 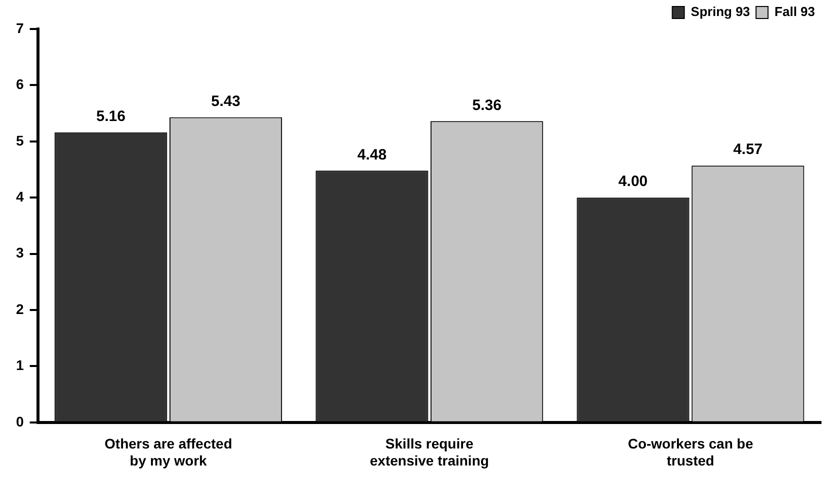 I want to click on legend-label: Fall 93, so click(x=794, y=12).